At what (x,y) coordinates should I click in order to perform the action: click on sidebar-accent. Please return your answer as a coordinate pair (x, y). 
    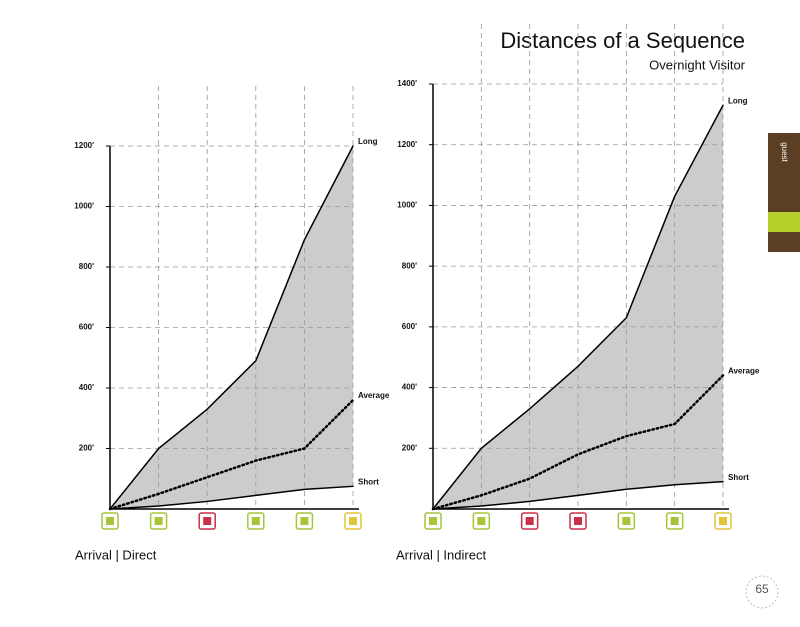
    Looking at the image, I should click on (784, 222).